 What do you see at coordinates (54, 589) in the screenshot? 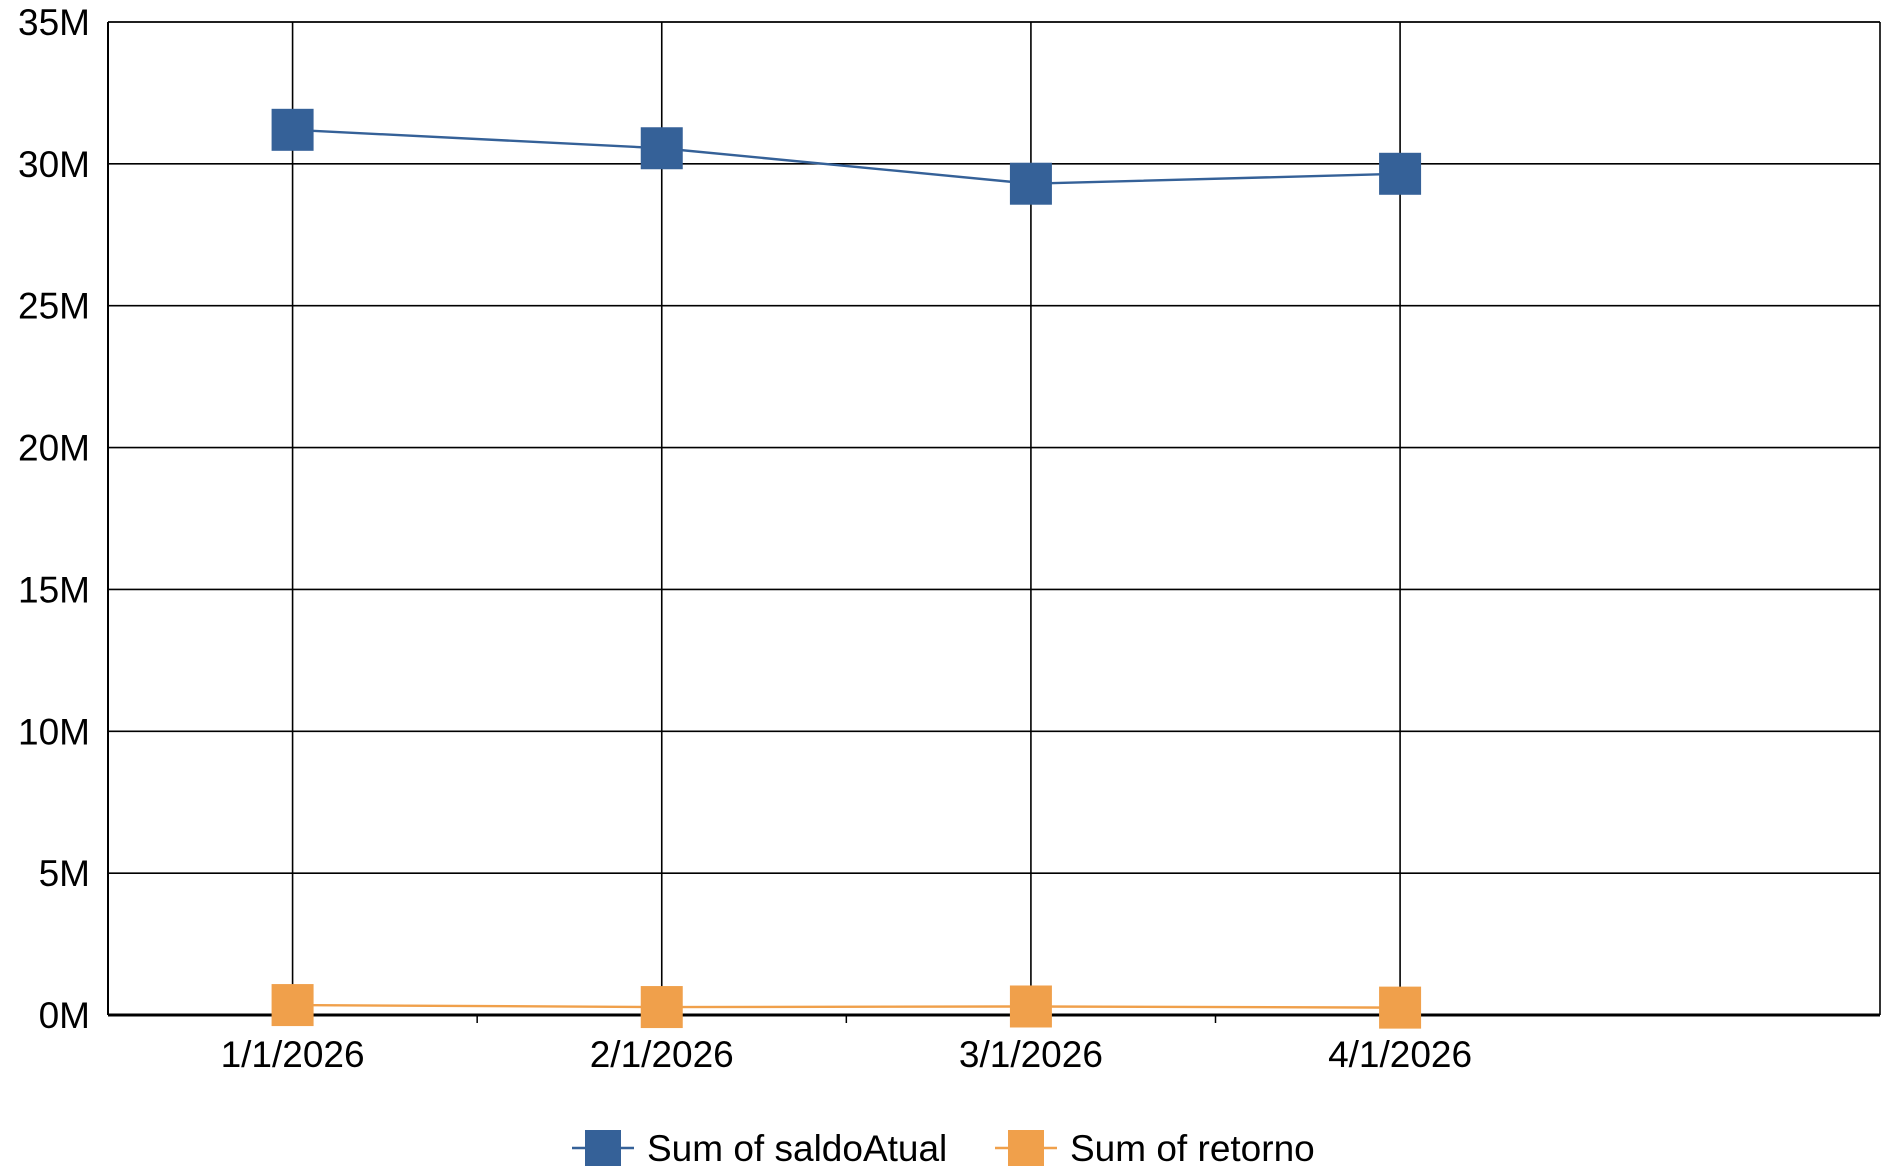
I see `y-tick-label: 15M` at bounding box center [54, 589].